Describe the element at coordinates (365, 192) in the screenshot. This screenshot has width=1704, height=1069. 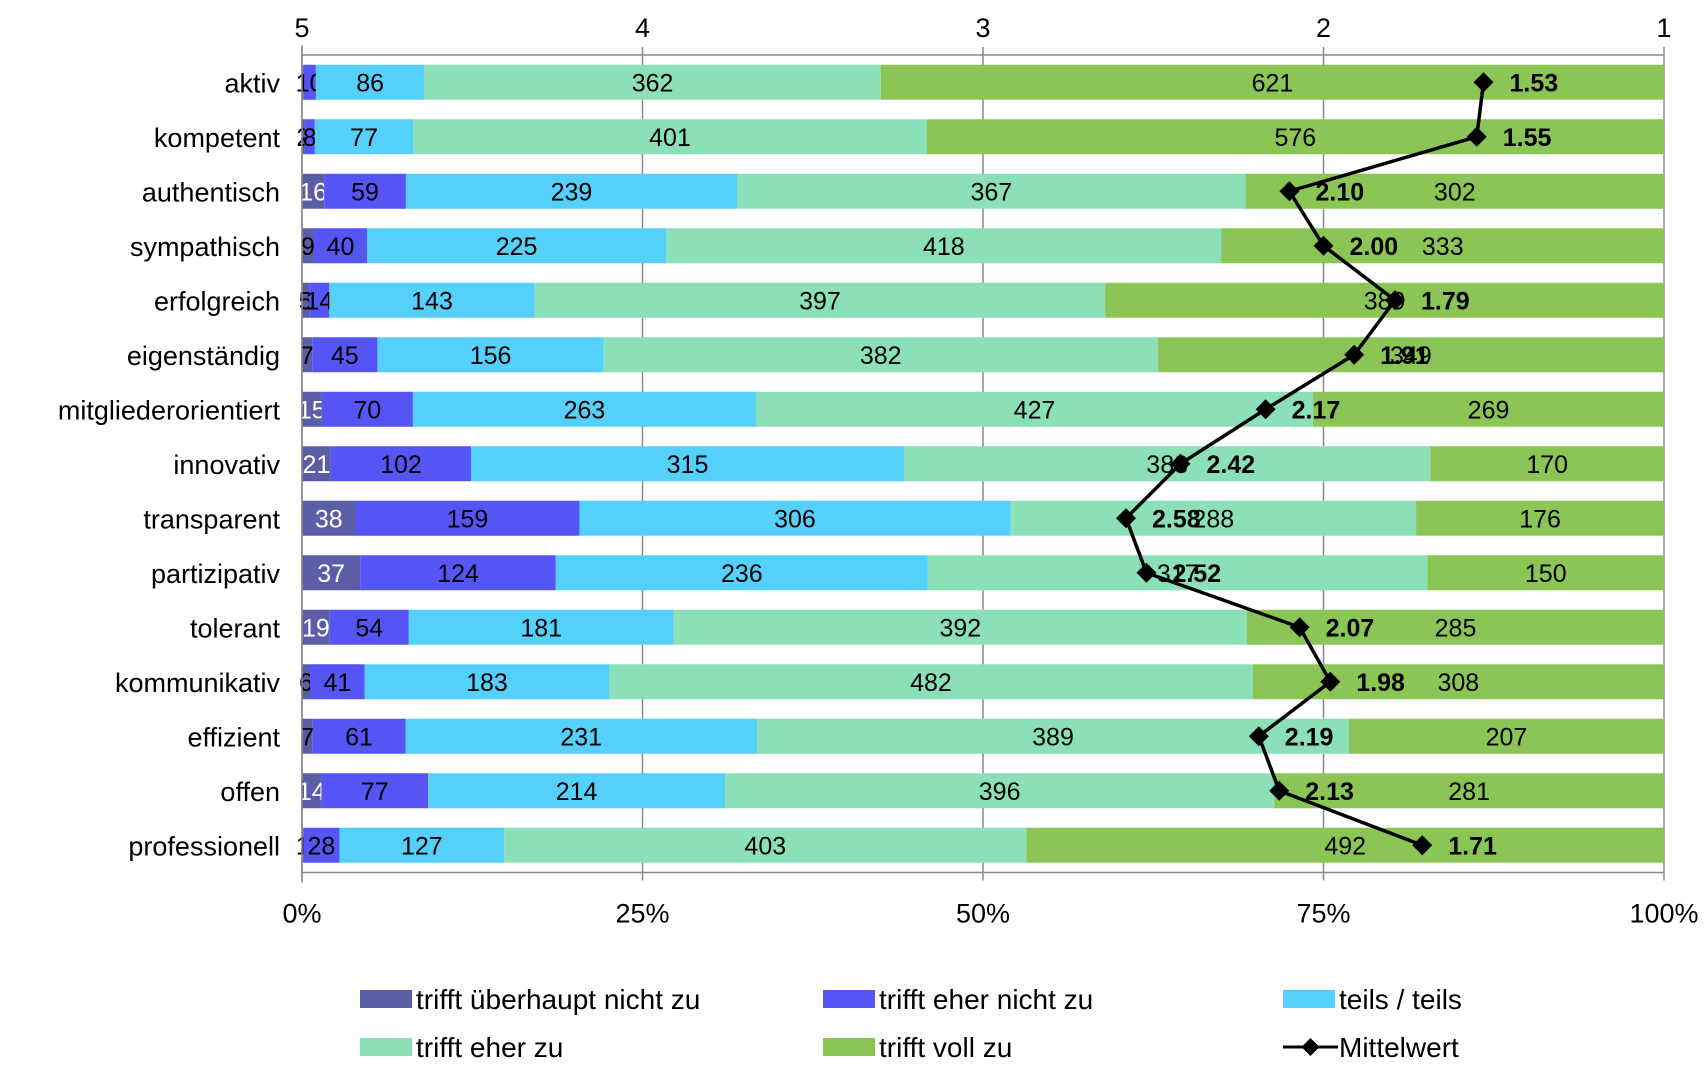
I see `bar-value-label: 59` at that location.